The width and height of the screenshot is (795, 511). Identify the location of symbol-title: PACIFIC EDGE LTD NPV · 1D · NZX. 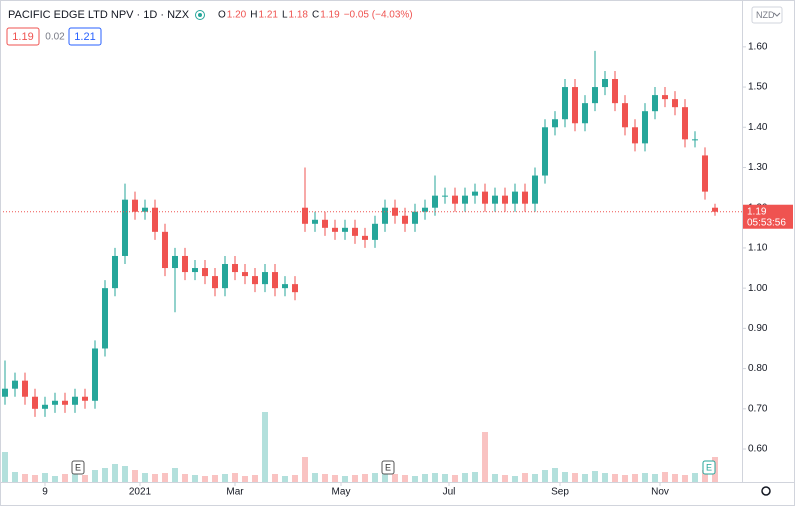
(99, 15).